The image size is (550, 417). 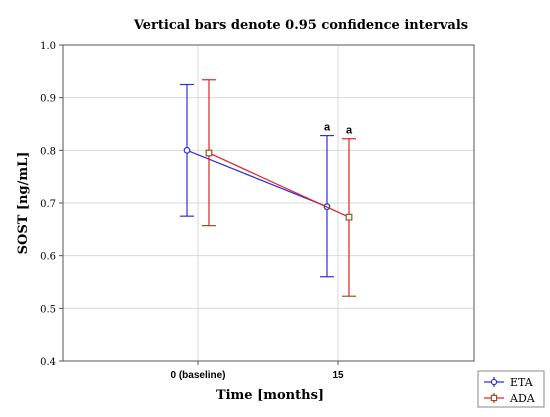 What do you see at coordinates (522, 382) in the screenshot?
I see `legend-label: ETA` at bounding box center [522, 382].